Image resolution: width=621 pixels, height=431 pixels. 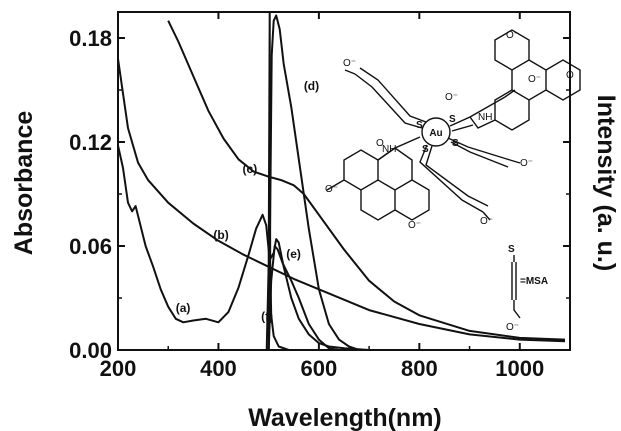 I want to click on curve-label: (e), so click(x=293, y=254).